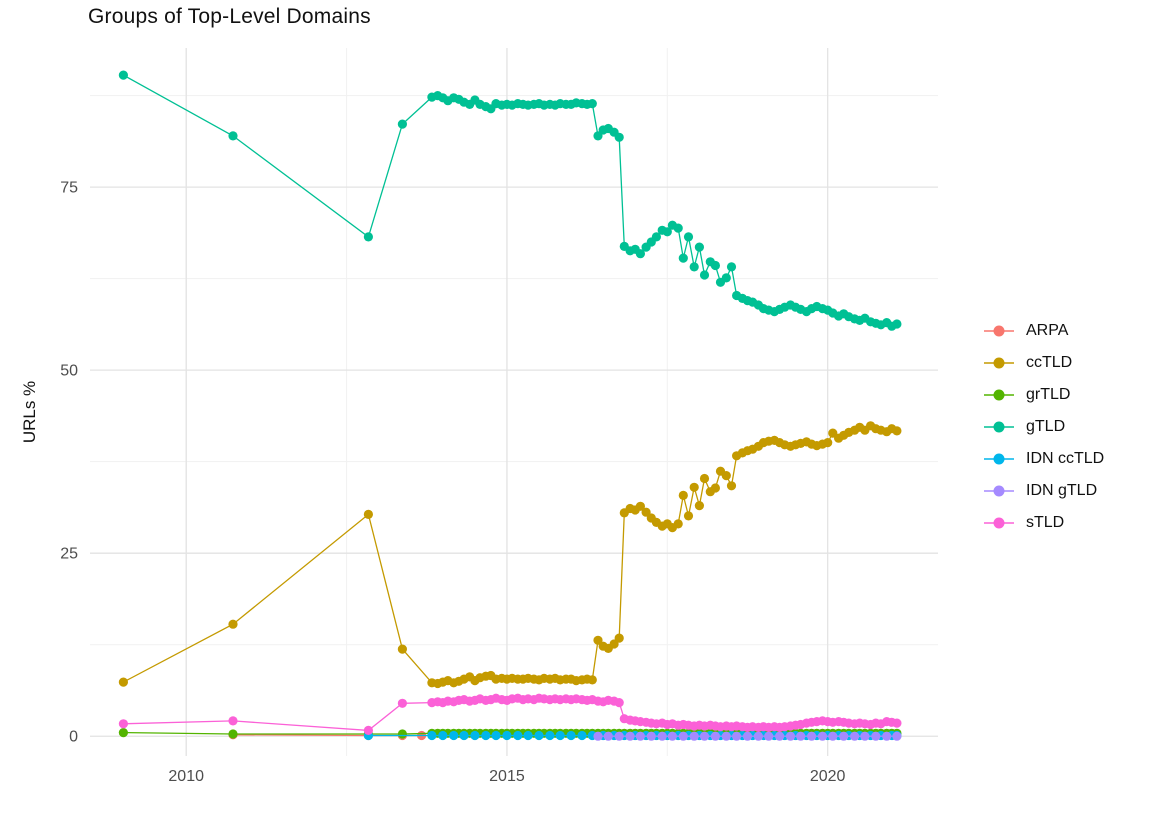  I want to click on y-tick-label: 75, so click(69, 188).